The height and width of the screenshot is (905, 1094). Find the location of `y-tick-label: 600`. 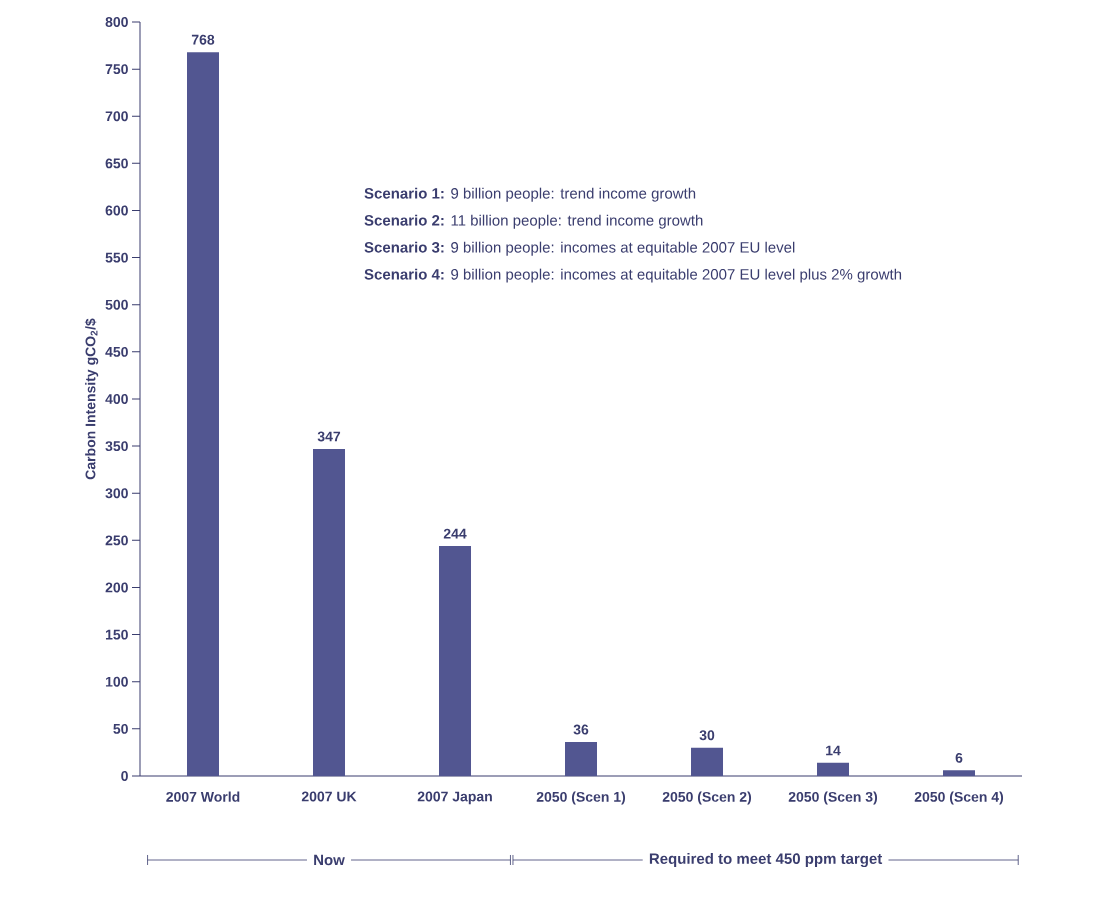

y-tick-label: 600 is located at coordinates (116, 210).